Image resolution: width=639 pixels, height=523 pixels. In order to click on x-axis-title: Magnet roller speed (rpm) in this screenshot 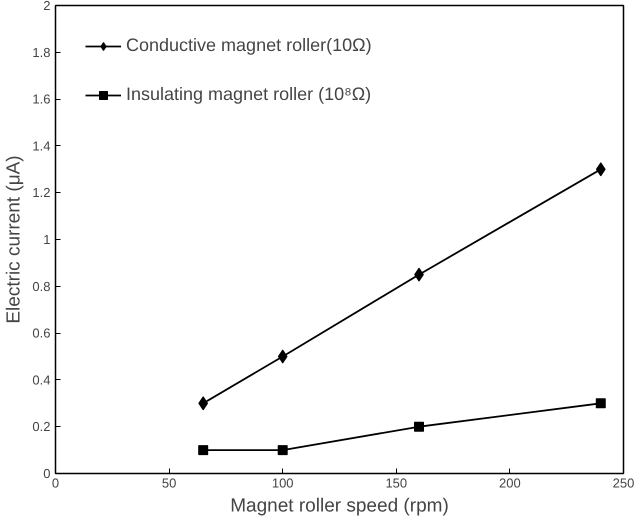, I will do `click(339, 506)`.